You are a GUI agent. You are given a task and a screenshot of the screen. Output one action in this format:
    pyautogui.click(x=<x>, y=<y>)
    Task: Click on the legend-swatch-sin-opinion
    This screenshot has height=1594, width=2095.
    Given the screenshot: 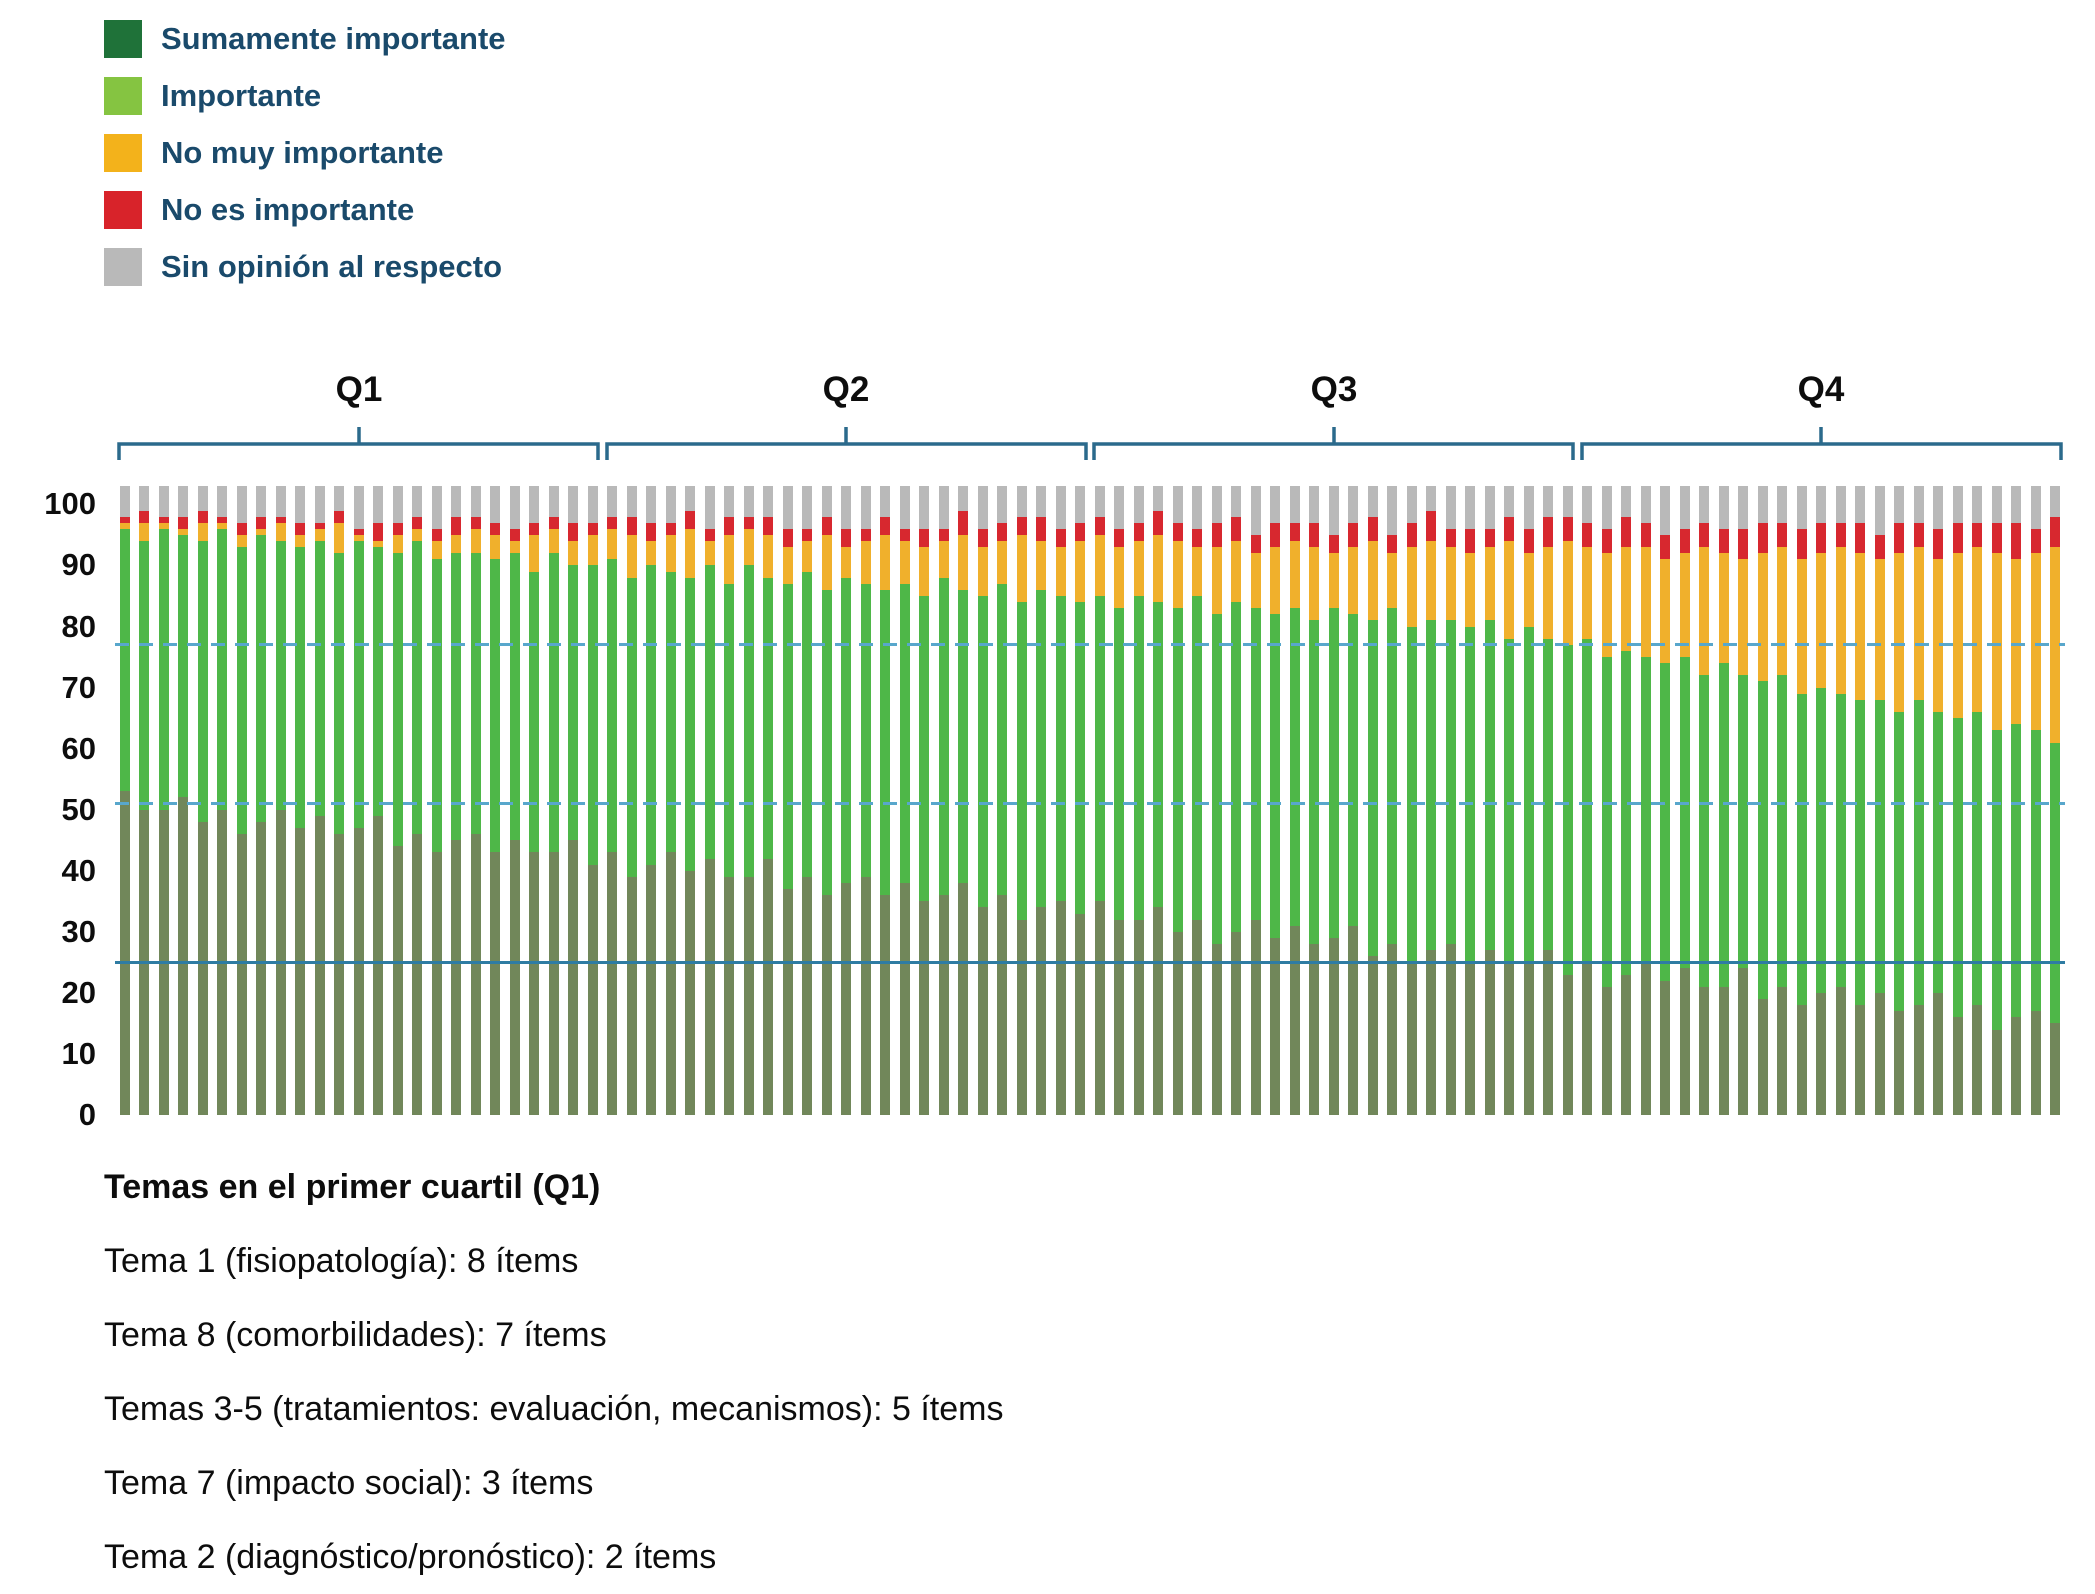 What is the action you would take?
    pyautogui.click(x=123, y=267)
    